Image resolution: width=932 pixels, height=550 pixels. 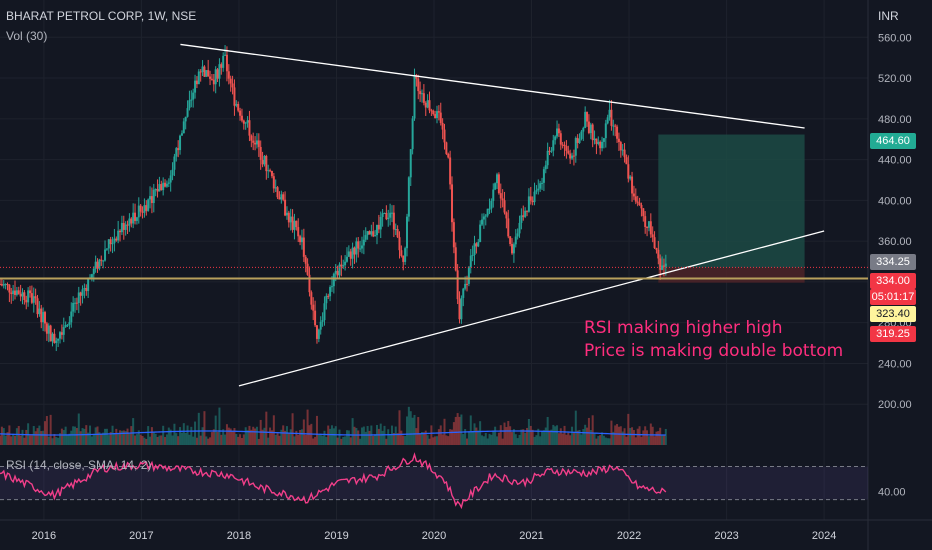 What do you see at coordinates (731, 201) in the screenshot?
I see `target-zone` at bounding box center [731, 201].